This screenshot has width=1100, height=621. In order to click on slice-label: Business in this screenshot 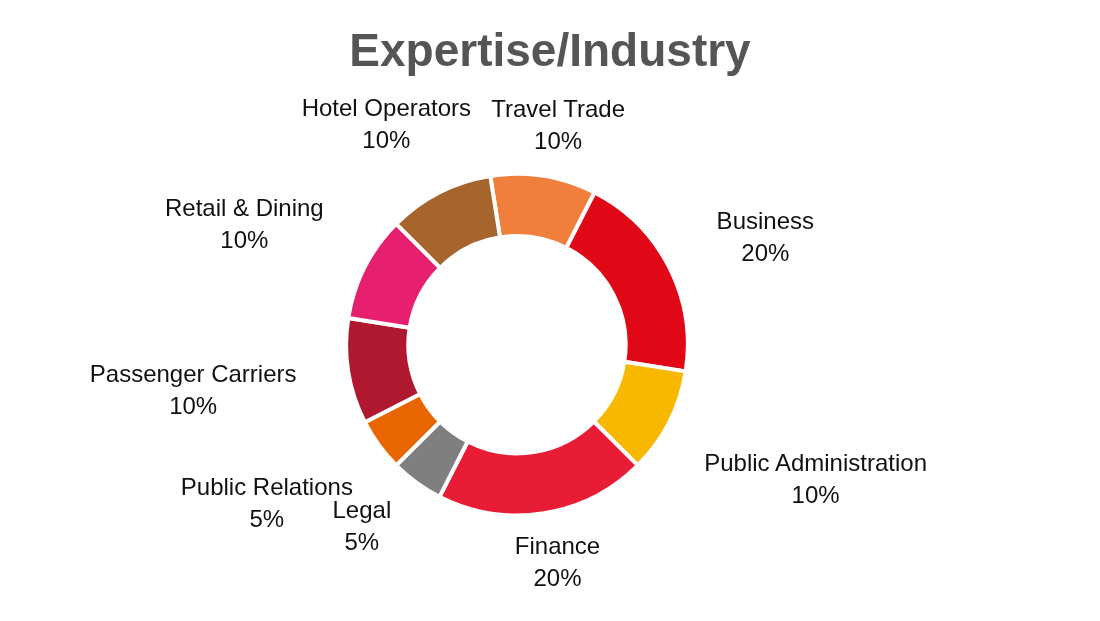, I will do `click(765, 220)`.